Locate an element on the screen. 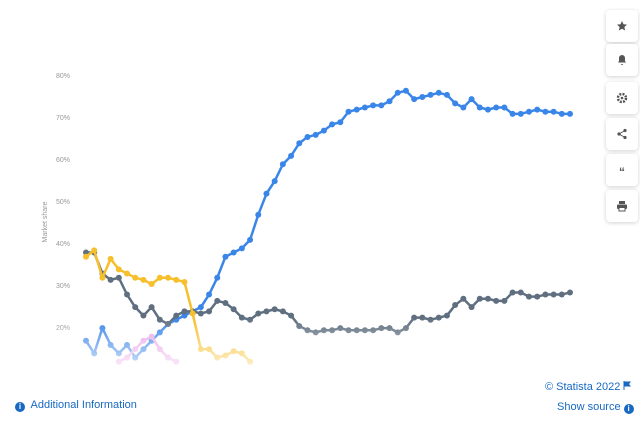 The image size is (640, 427). additional-info-link: i Additional Information is located at coordinates (76, 405).